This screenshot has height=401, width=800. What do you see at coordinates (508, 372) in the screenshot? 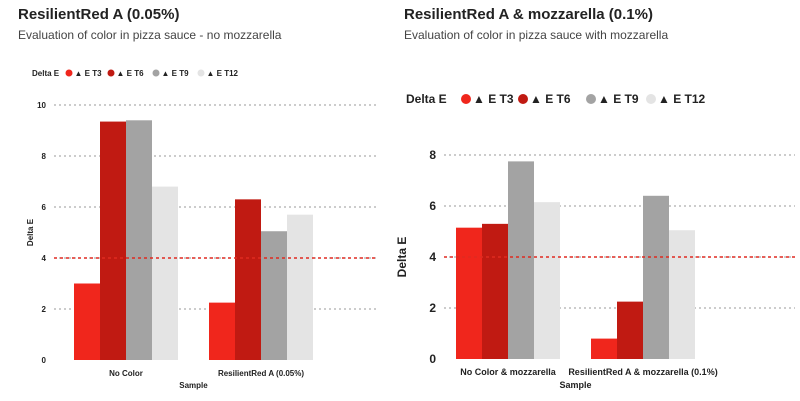
I see `category-label: No Color & mozzarella` at bounding box center [508, 372].